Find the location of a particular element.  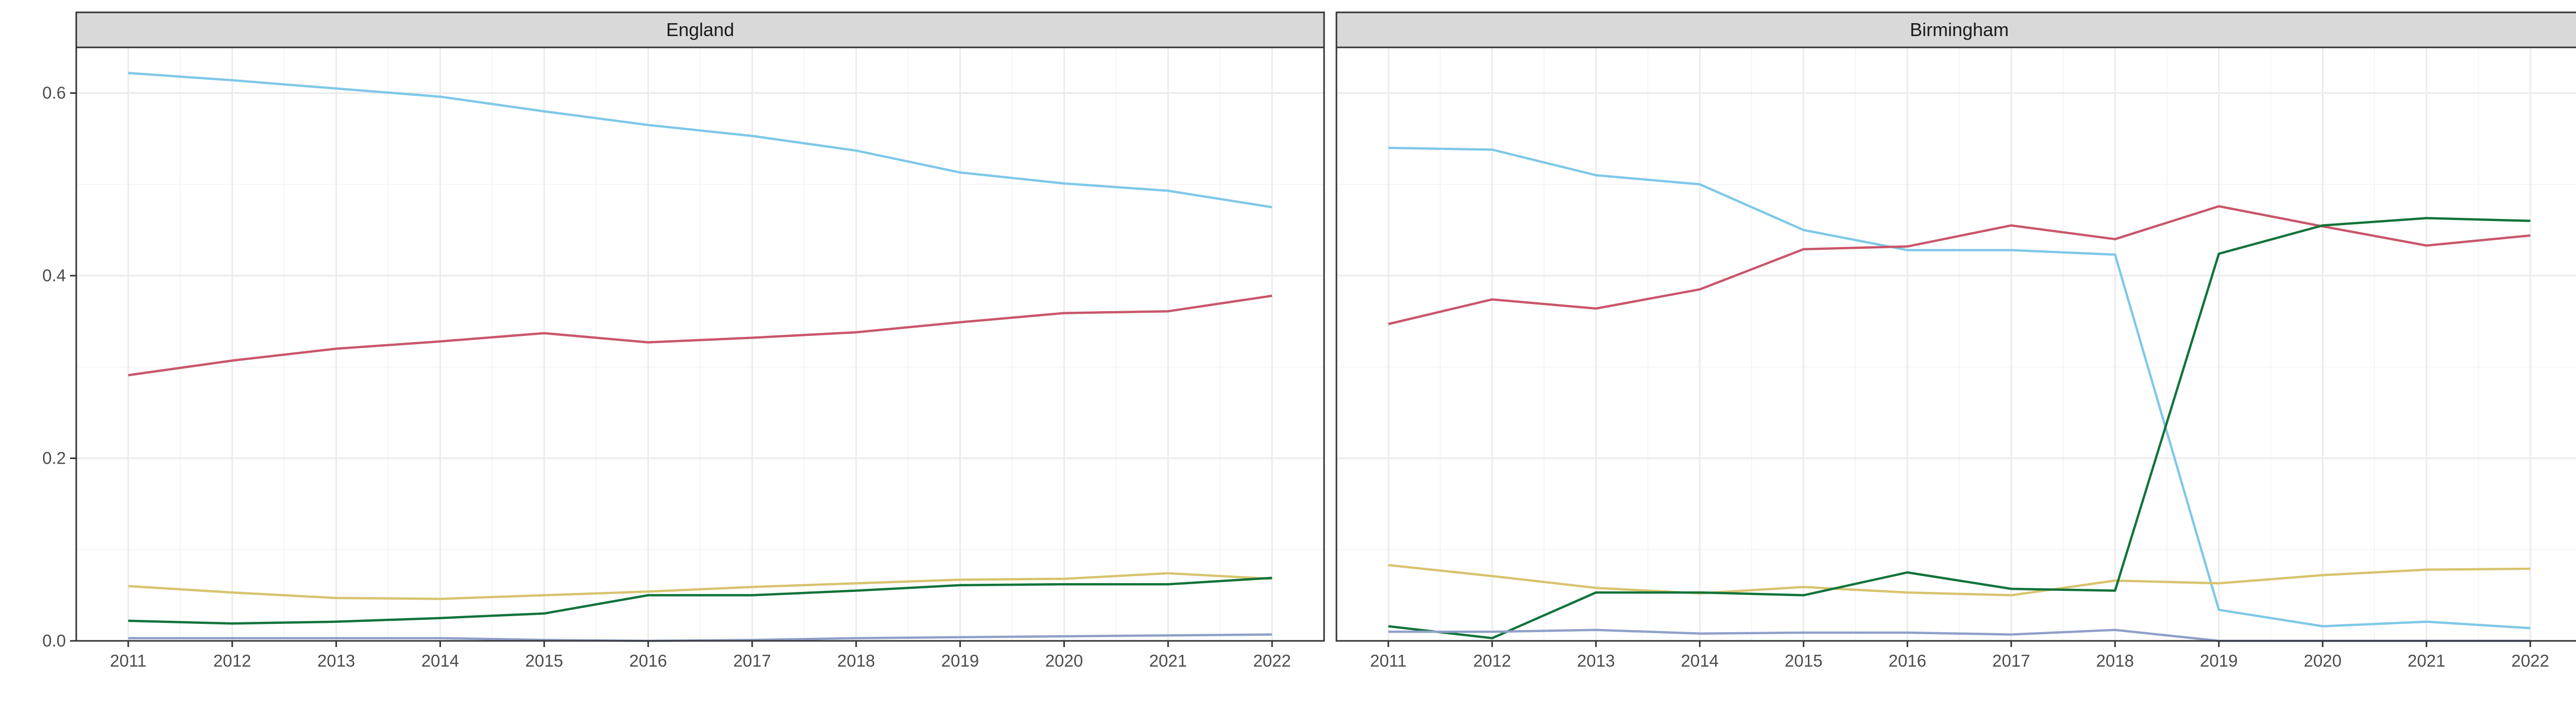

y-axis: 0.0 0.2 0.4 0.6 is located at coordinates (59, 366).